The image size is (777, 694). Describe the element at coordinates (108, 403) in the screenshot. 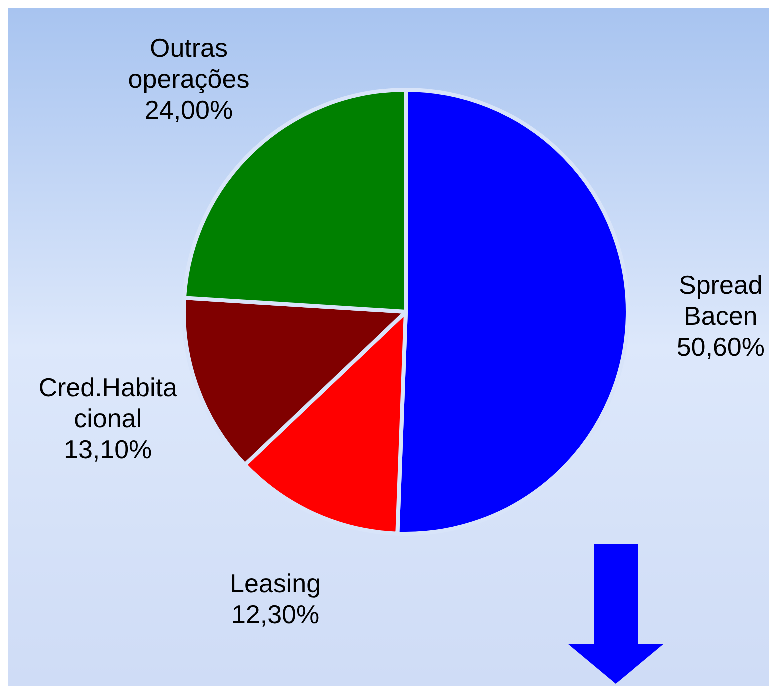

I see `slice-label: Cred.Habitacional` at that location.